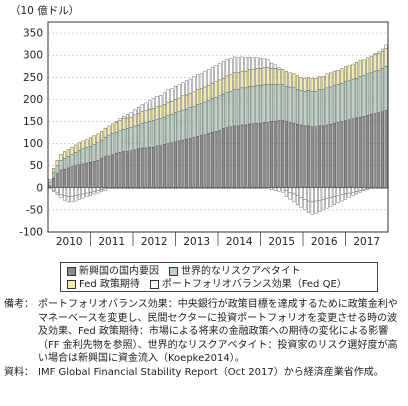 The image size is (408, 406). Describe the element at coordinates (33, 100) in the screenshot. I see `y-tick-label: 200` at that location.